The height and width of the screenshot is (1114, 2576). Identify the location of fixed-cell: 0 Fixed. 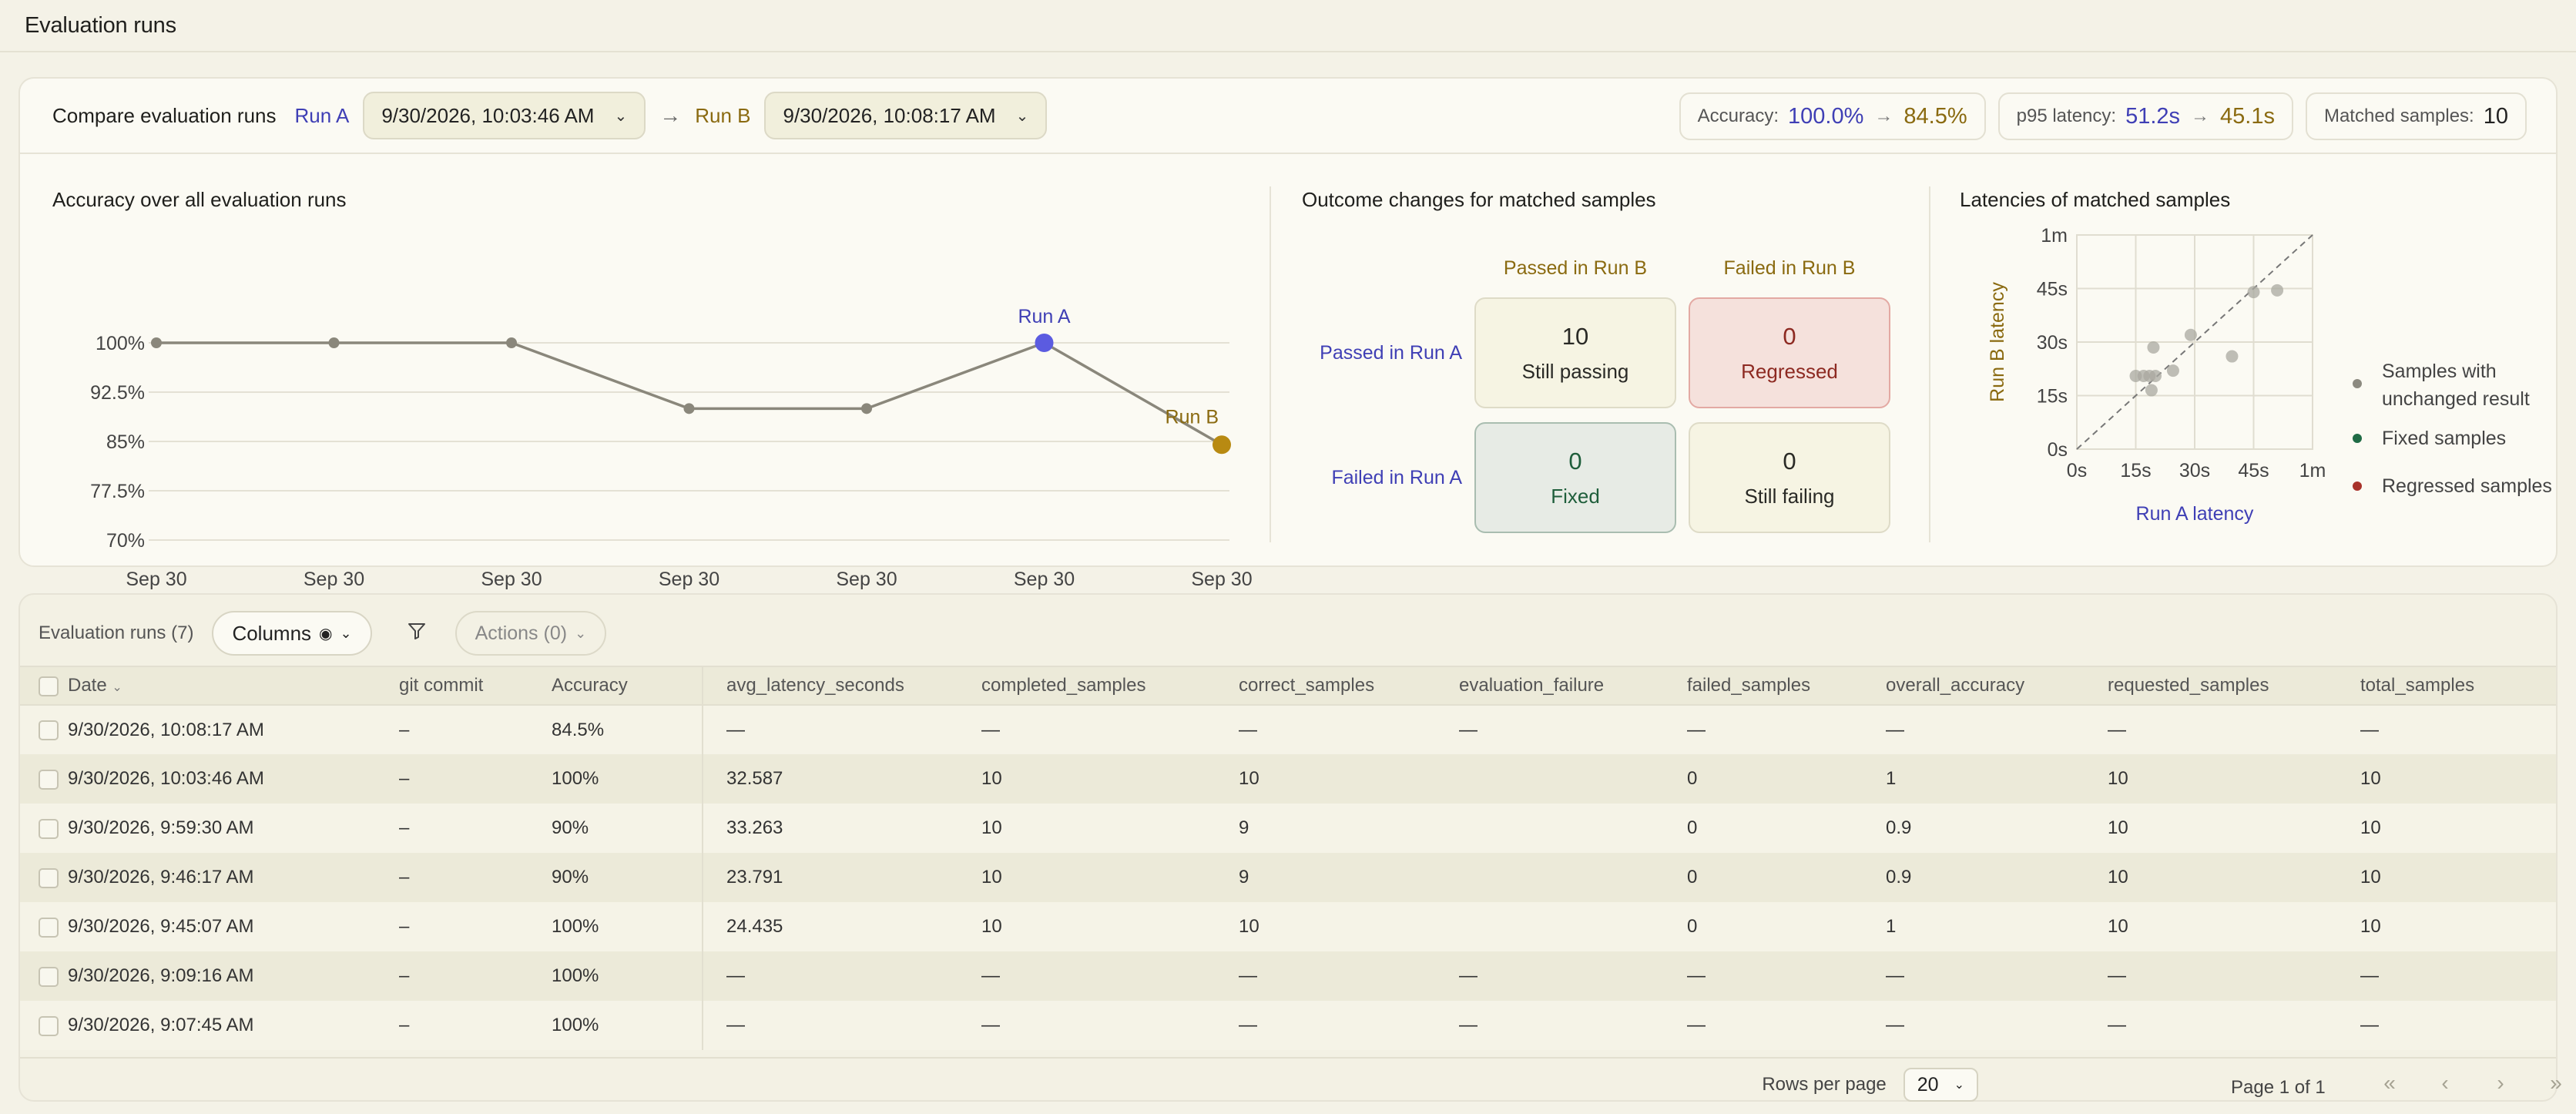
(1575, 478).